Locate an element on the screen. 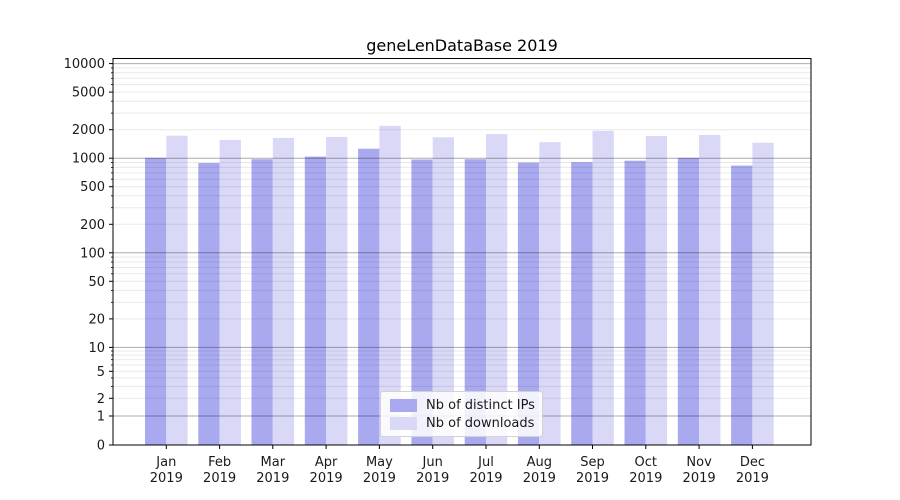 This screenshot has height=500, width=900. legend-swatch-downloads is located at coordinates (403, 423).